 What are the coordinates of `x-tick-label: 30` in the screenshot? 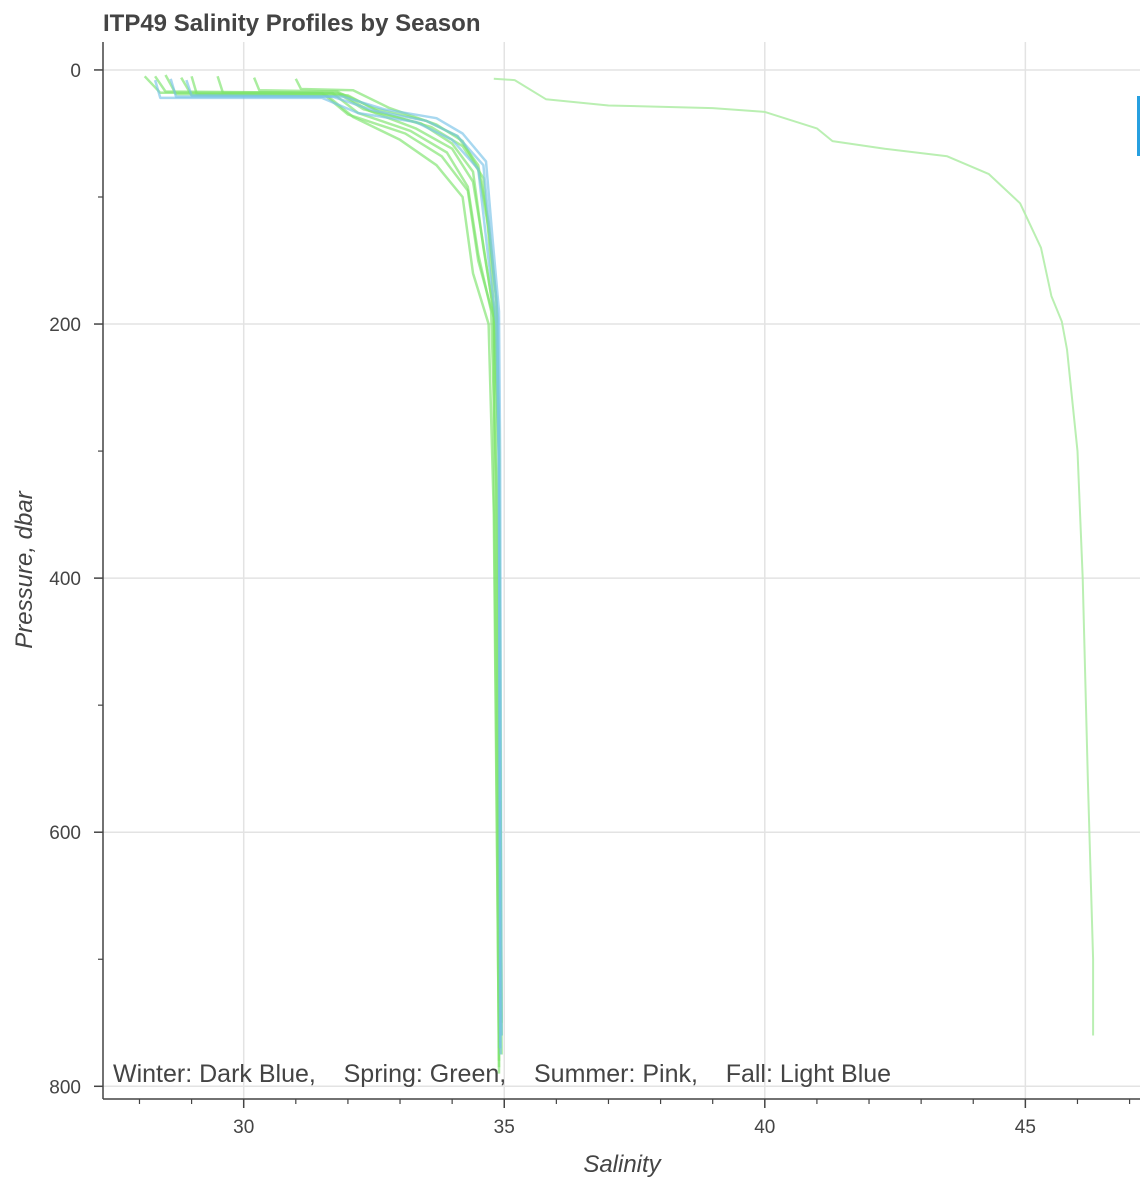 It's located at (243, 1127).